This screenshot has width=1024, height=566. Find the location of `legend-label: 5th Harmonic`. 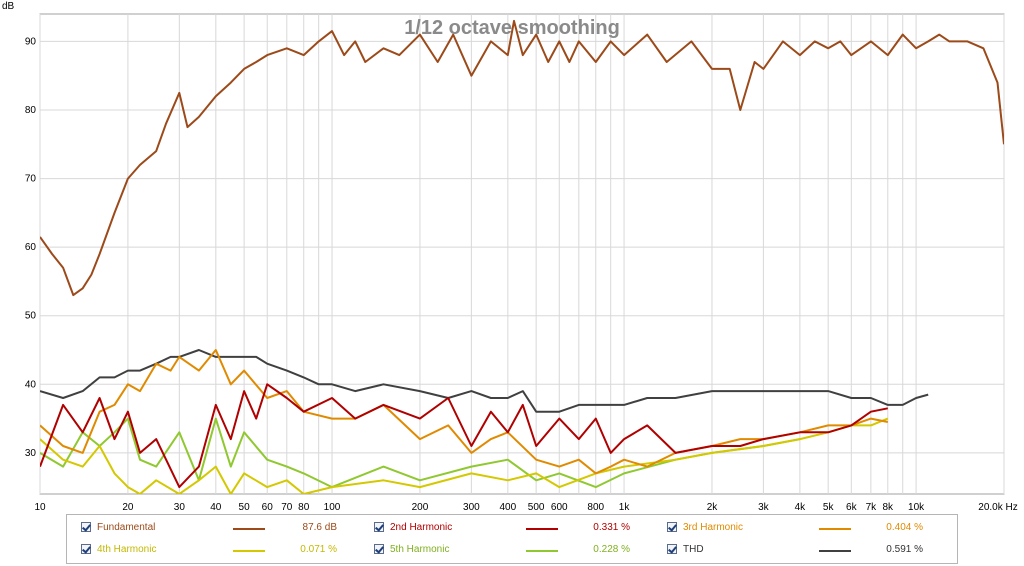

legend-label: 5th Harmonic is located at coordinates (420, 549).